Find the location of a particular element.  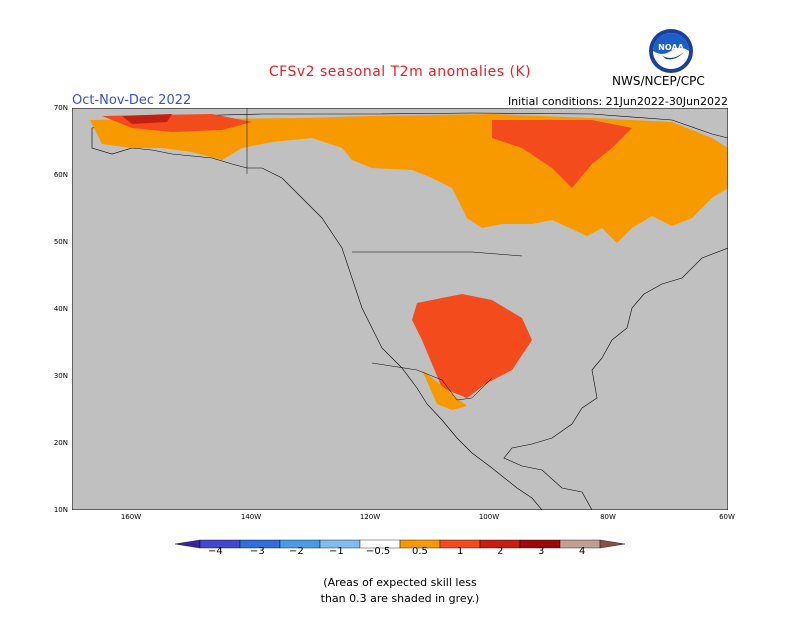

noaa-logo: NOAA is located at coordinates (671, 51).